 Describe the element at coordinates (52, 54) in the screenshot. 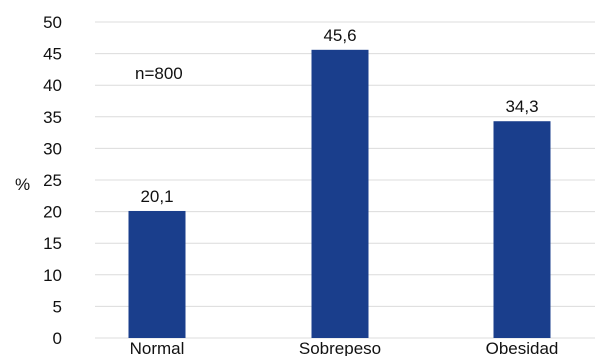

I see `y-tick-label: 45` at that location.